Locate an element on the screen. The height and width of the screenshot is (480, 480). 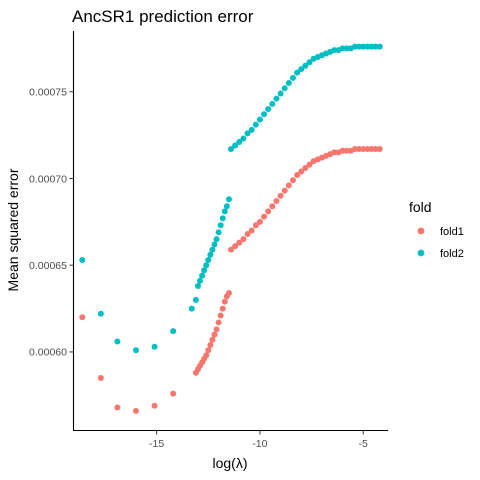
x-tick-label: -5 is located at coordinates (363, 444).